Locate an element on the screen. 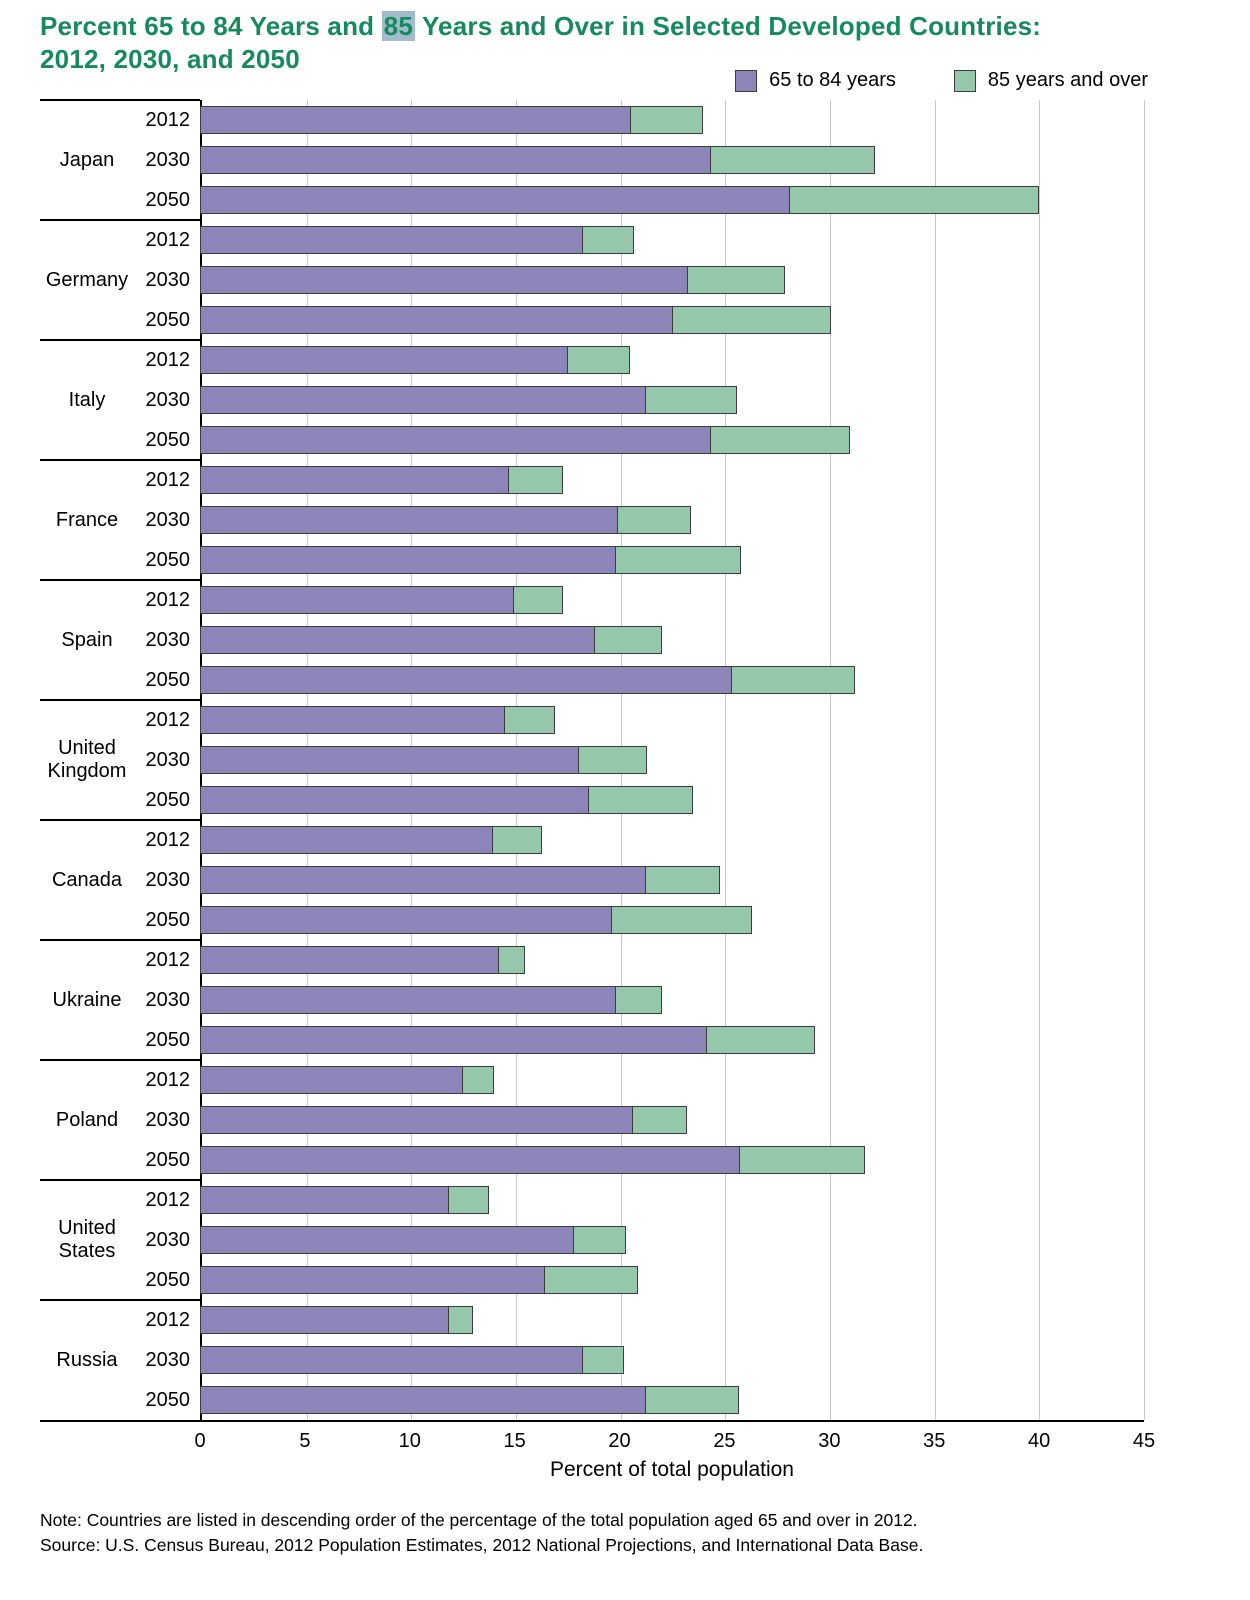  x-tick-label: 0 is located at coordinates (200, 1441).